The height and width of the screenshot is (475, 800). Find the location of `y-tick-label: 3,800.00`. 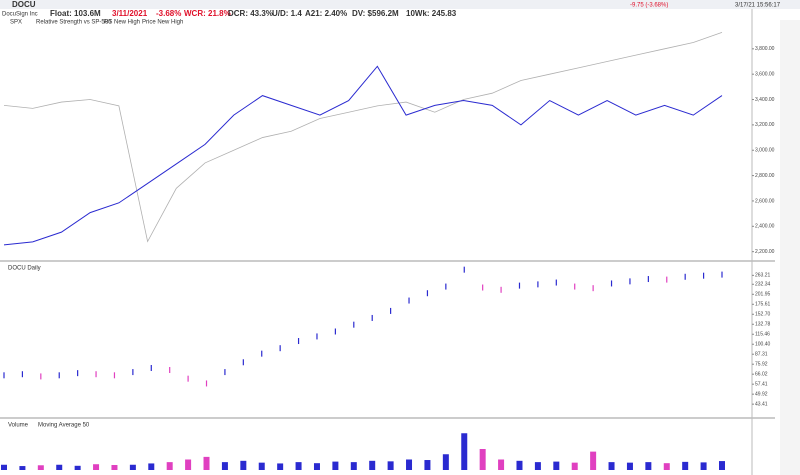

y-tick-label: 3,800.00 is located at coordinates (765, 49).